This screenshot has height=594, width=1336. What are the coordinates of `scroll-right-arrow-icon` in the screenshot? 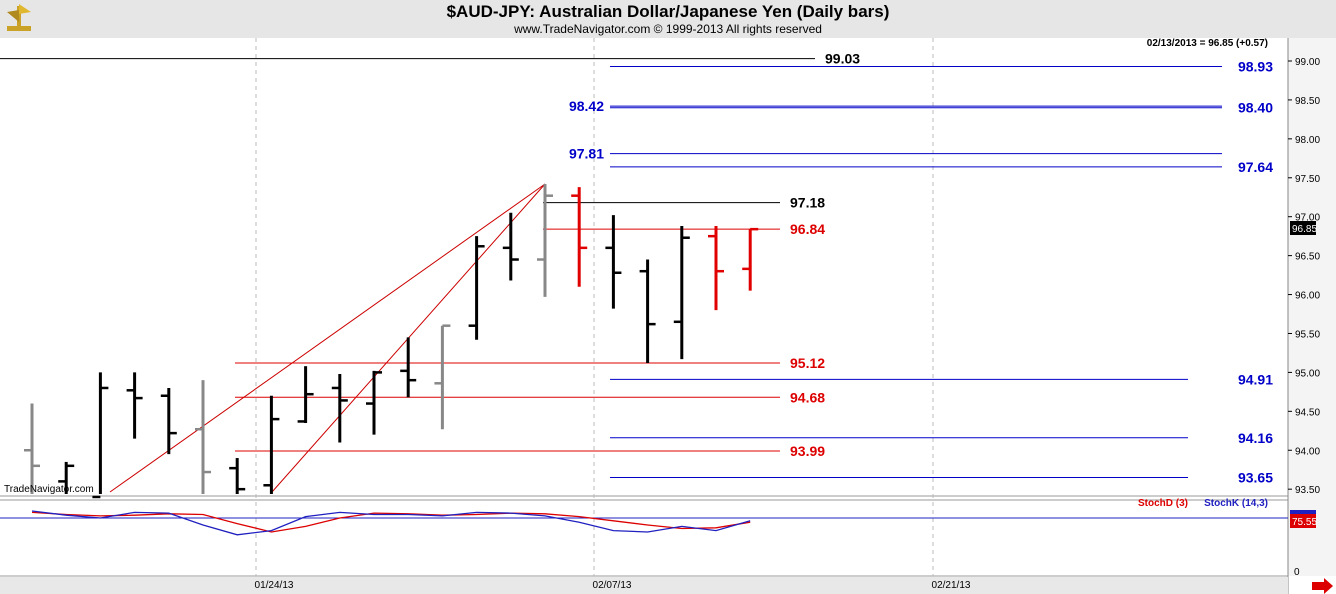 It's located at (1322, 586).